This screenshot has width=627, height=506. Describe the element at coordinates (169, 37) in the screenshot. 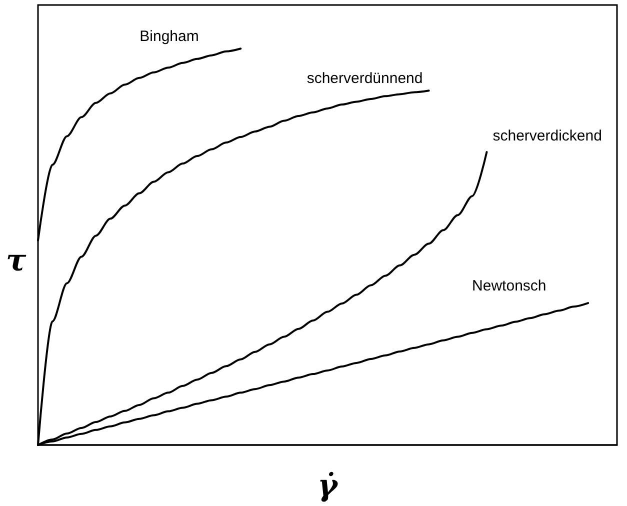

I see `series-label: Bingham` at that location.